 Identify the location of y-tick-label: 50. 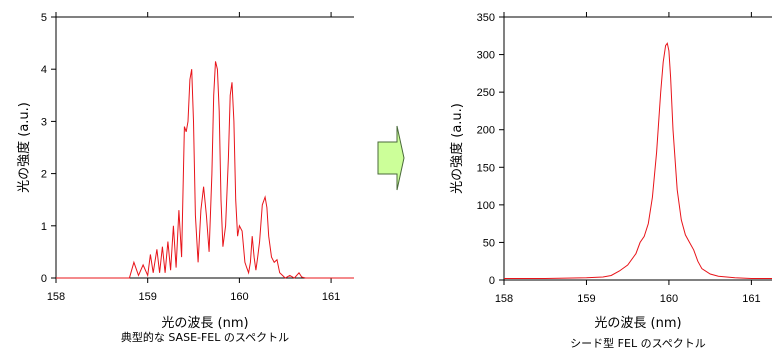
(489, 243).